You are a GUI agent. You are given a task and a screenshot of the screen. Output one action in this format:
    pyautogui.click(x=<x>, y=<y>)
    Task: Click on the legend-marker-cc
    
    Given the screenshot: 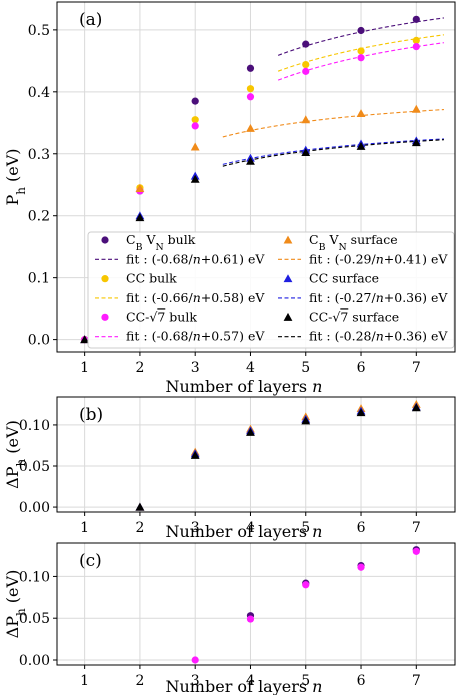 What is the action you would take?
    pyautogui.click(x=105, y=279)
    